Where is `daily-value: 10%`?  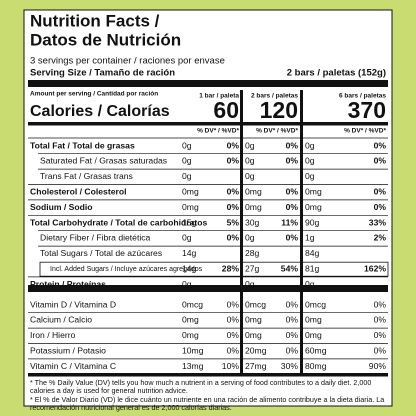
daily-value: 10% is located at coordinates (231, 366).